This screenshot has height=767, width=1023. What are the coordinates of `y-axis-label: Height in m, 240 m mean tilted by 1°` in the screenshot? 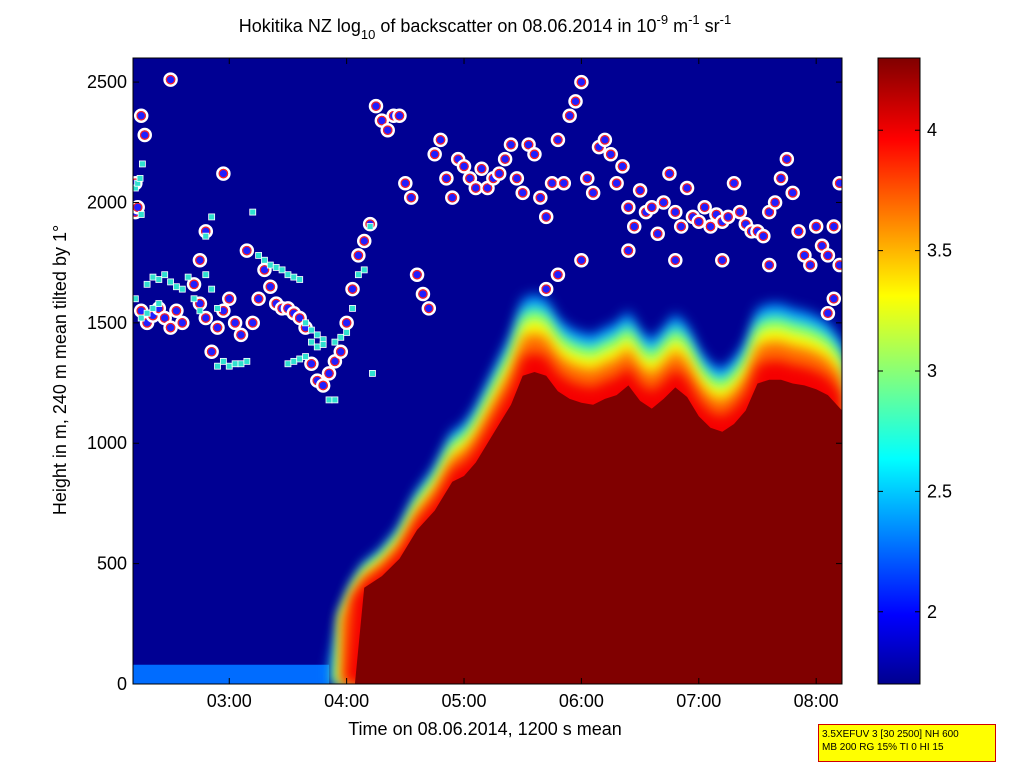 It's located at (60, 370).